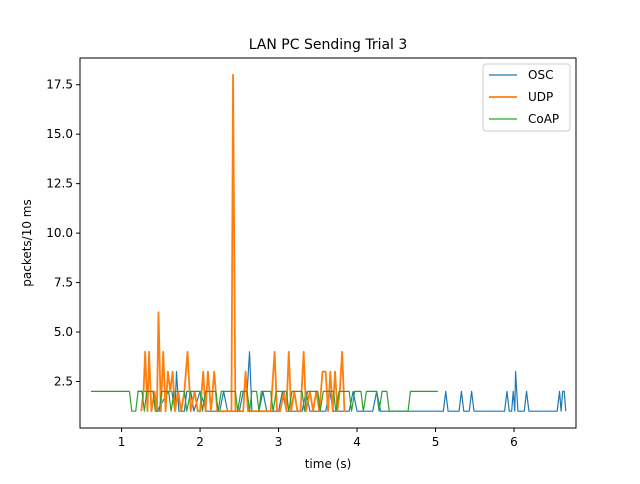 This screenshot has height=484, width=640. What do you see at coordinates (318, 438) in the screenshot?
I see `x-axis-ticks: 1 2 3 4 5 6` at bounding box center [318, 438].